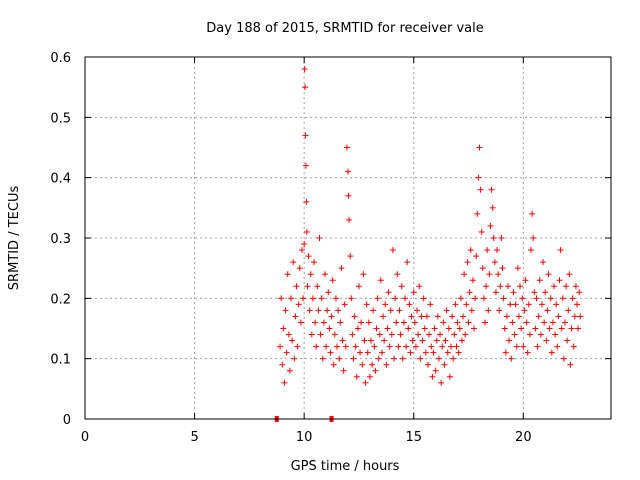  Describe the element at coordinates (60, 239) in the screenshot. I see `y-tick-label: 0.3` at that location.